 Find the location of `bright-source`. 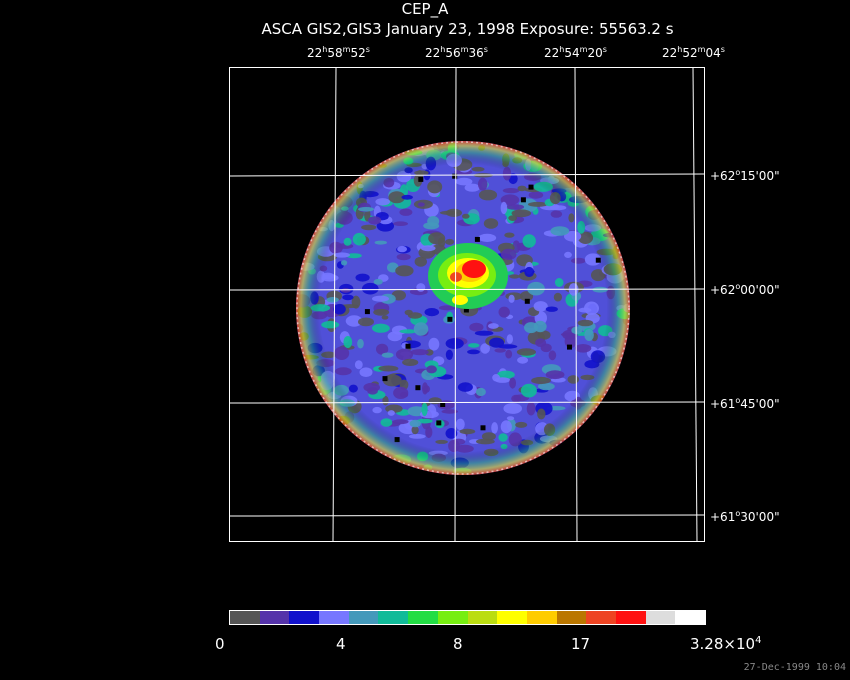

bright-source is located at coordinates (468, 276).